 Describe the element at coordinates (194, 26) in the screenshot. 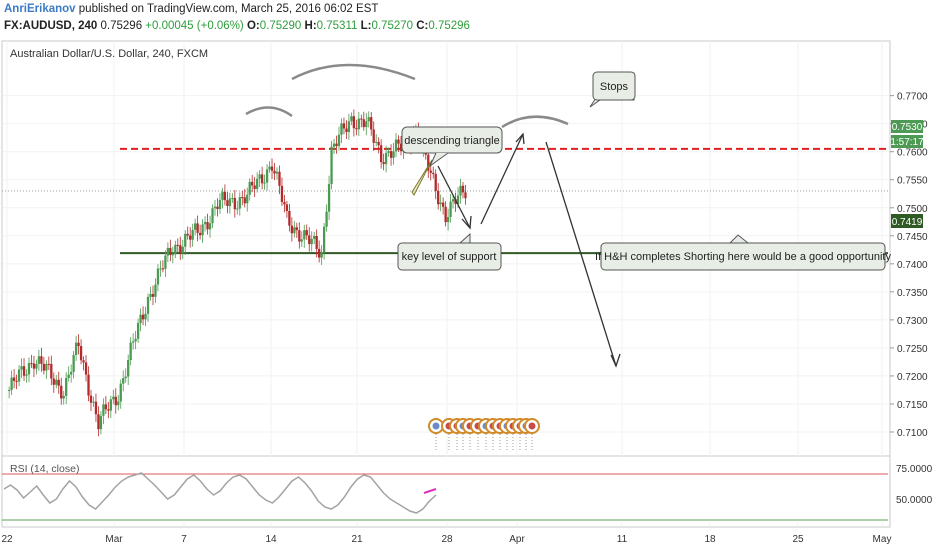

I see `price-change: +0.00045 (+0.06%)` at that location.